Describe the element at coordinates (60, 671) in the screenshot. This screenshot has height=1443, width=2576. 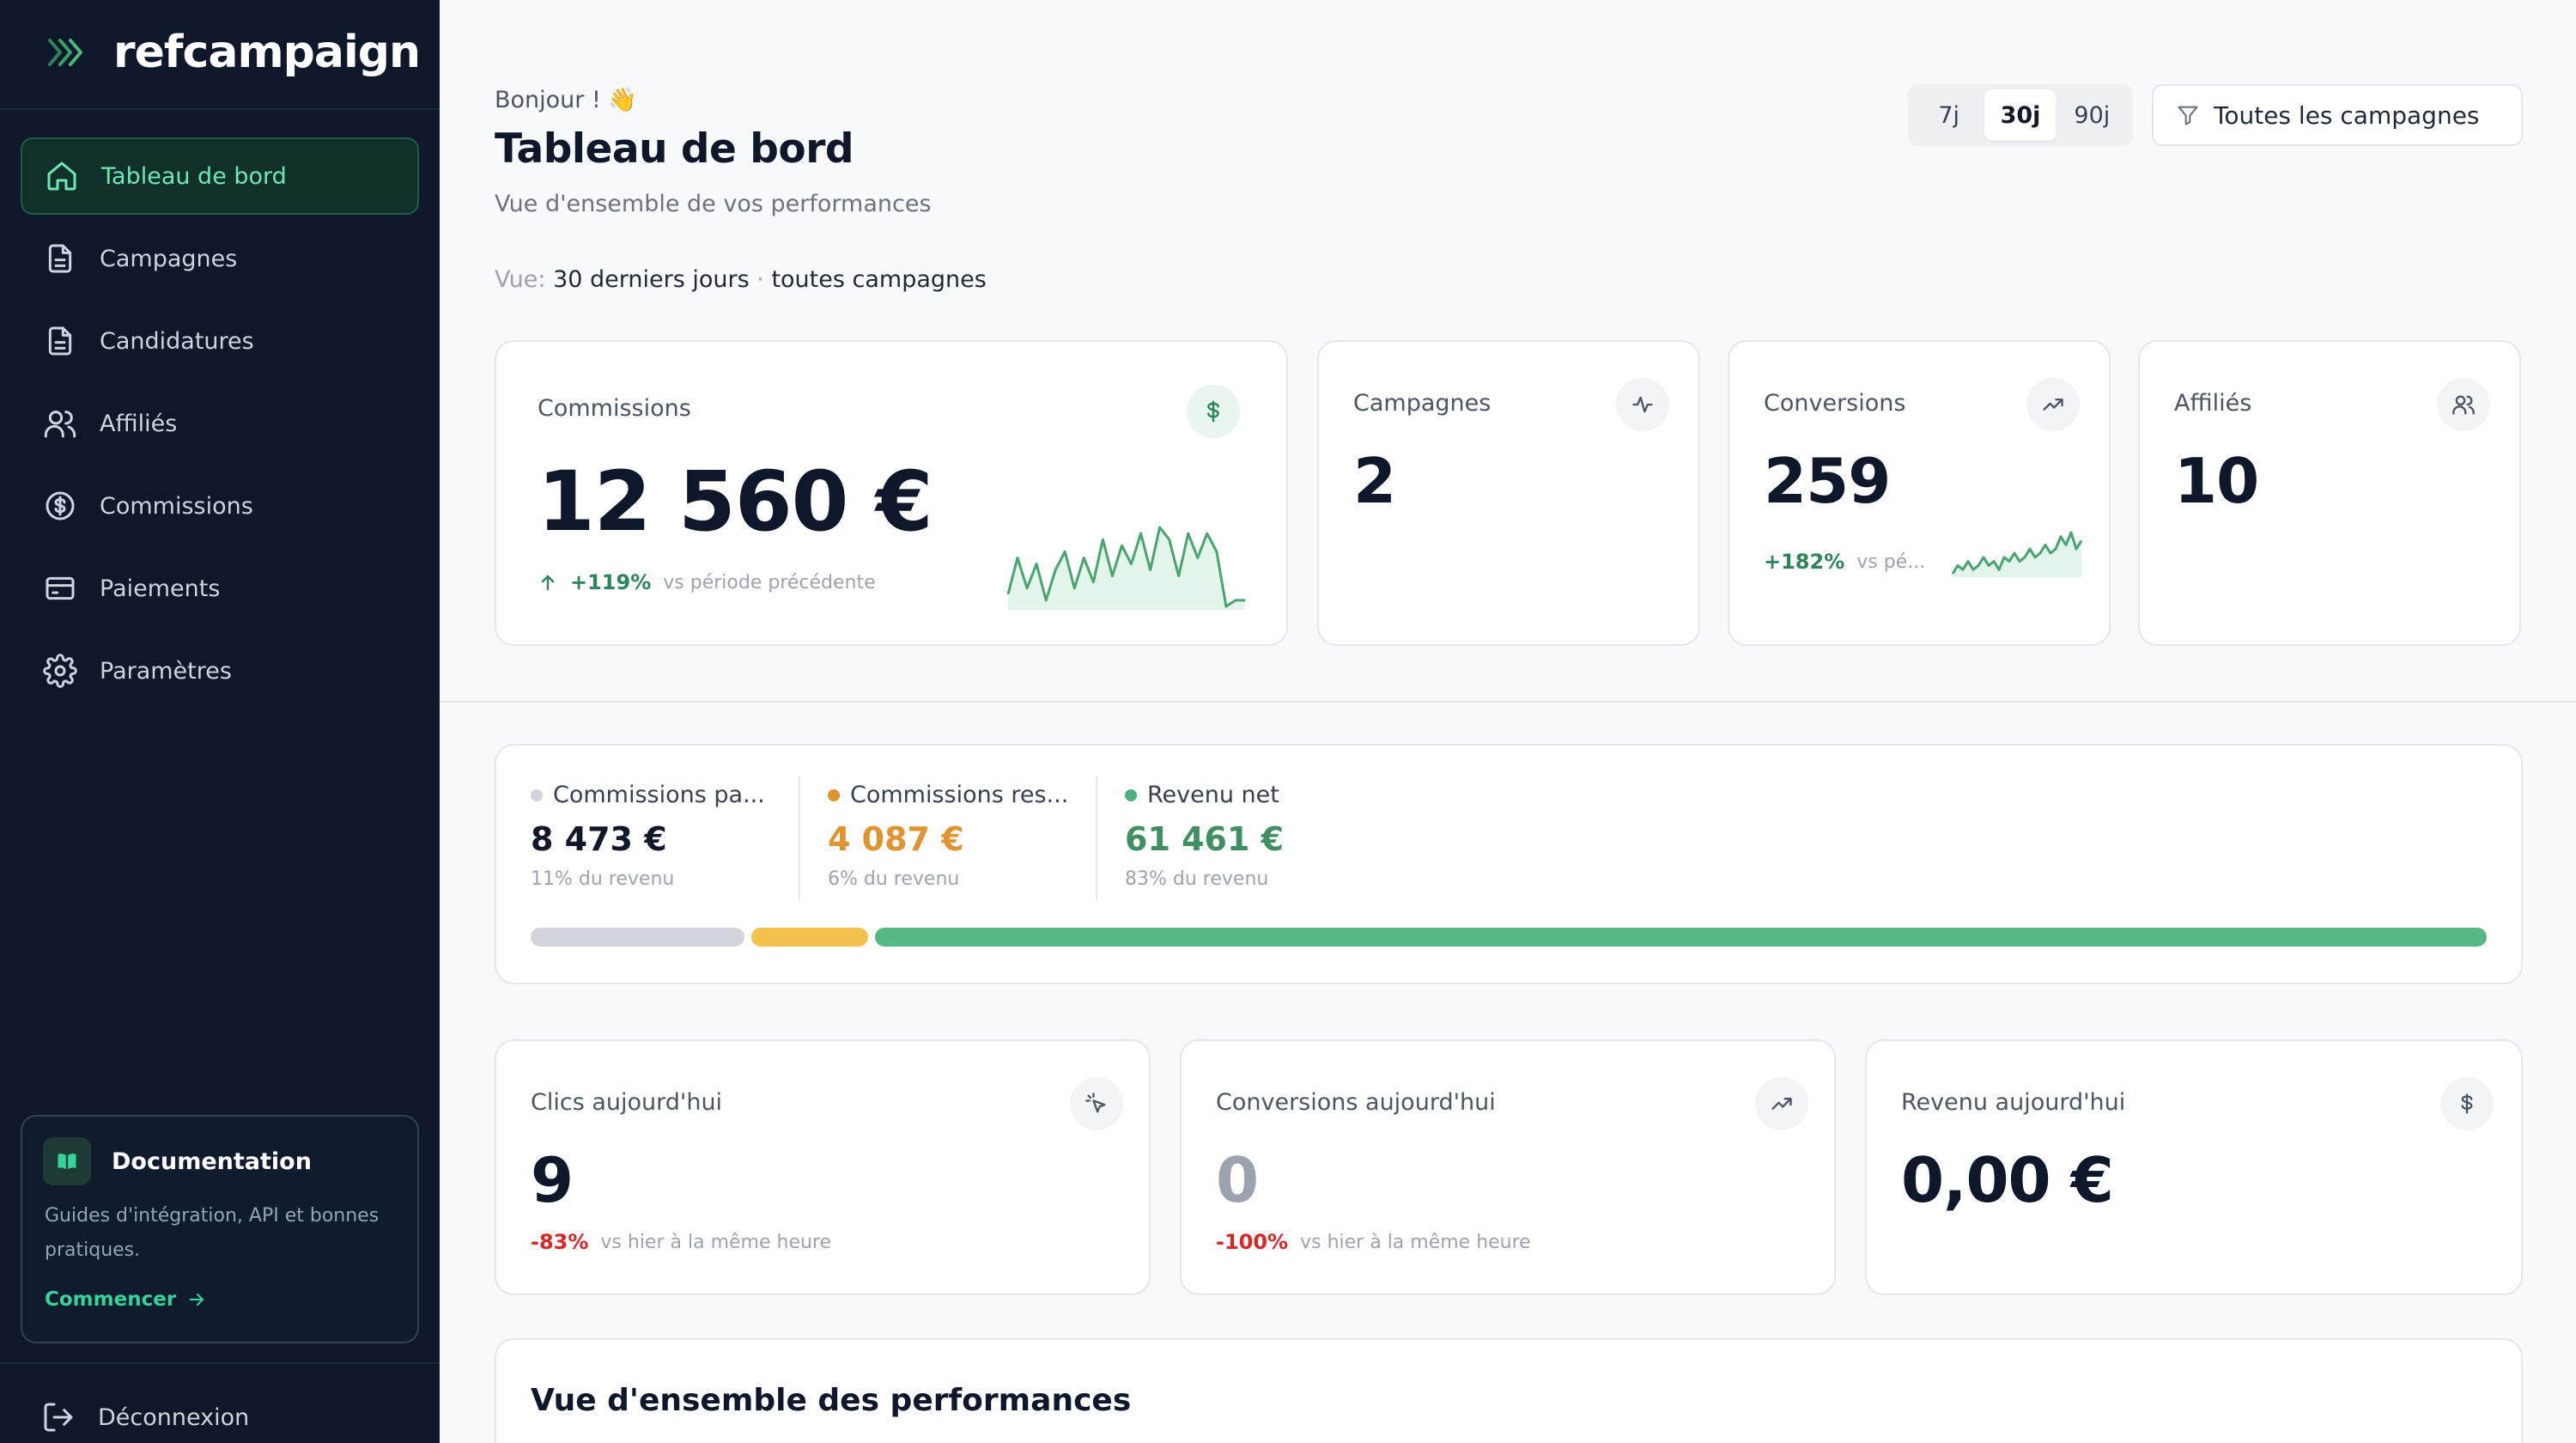
I see `gear-icon` at that location.